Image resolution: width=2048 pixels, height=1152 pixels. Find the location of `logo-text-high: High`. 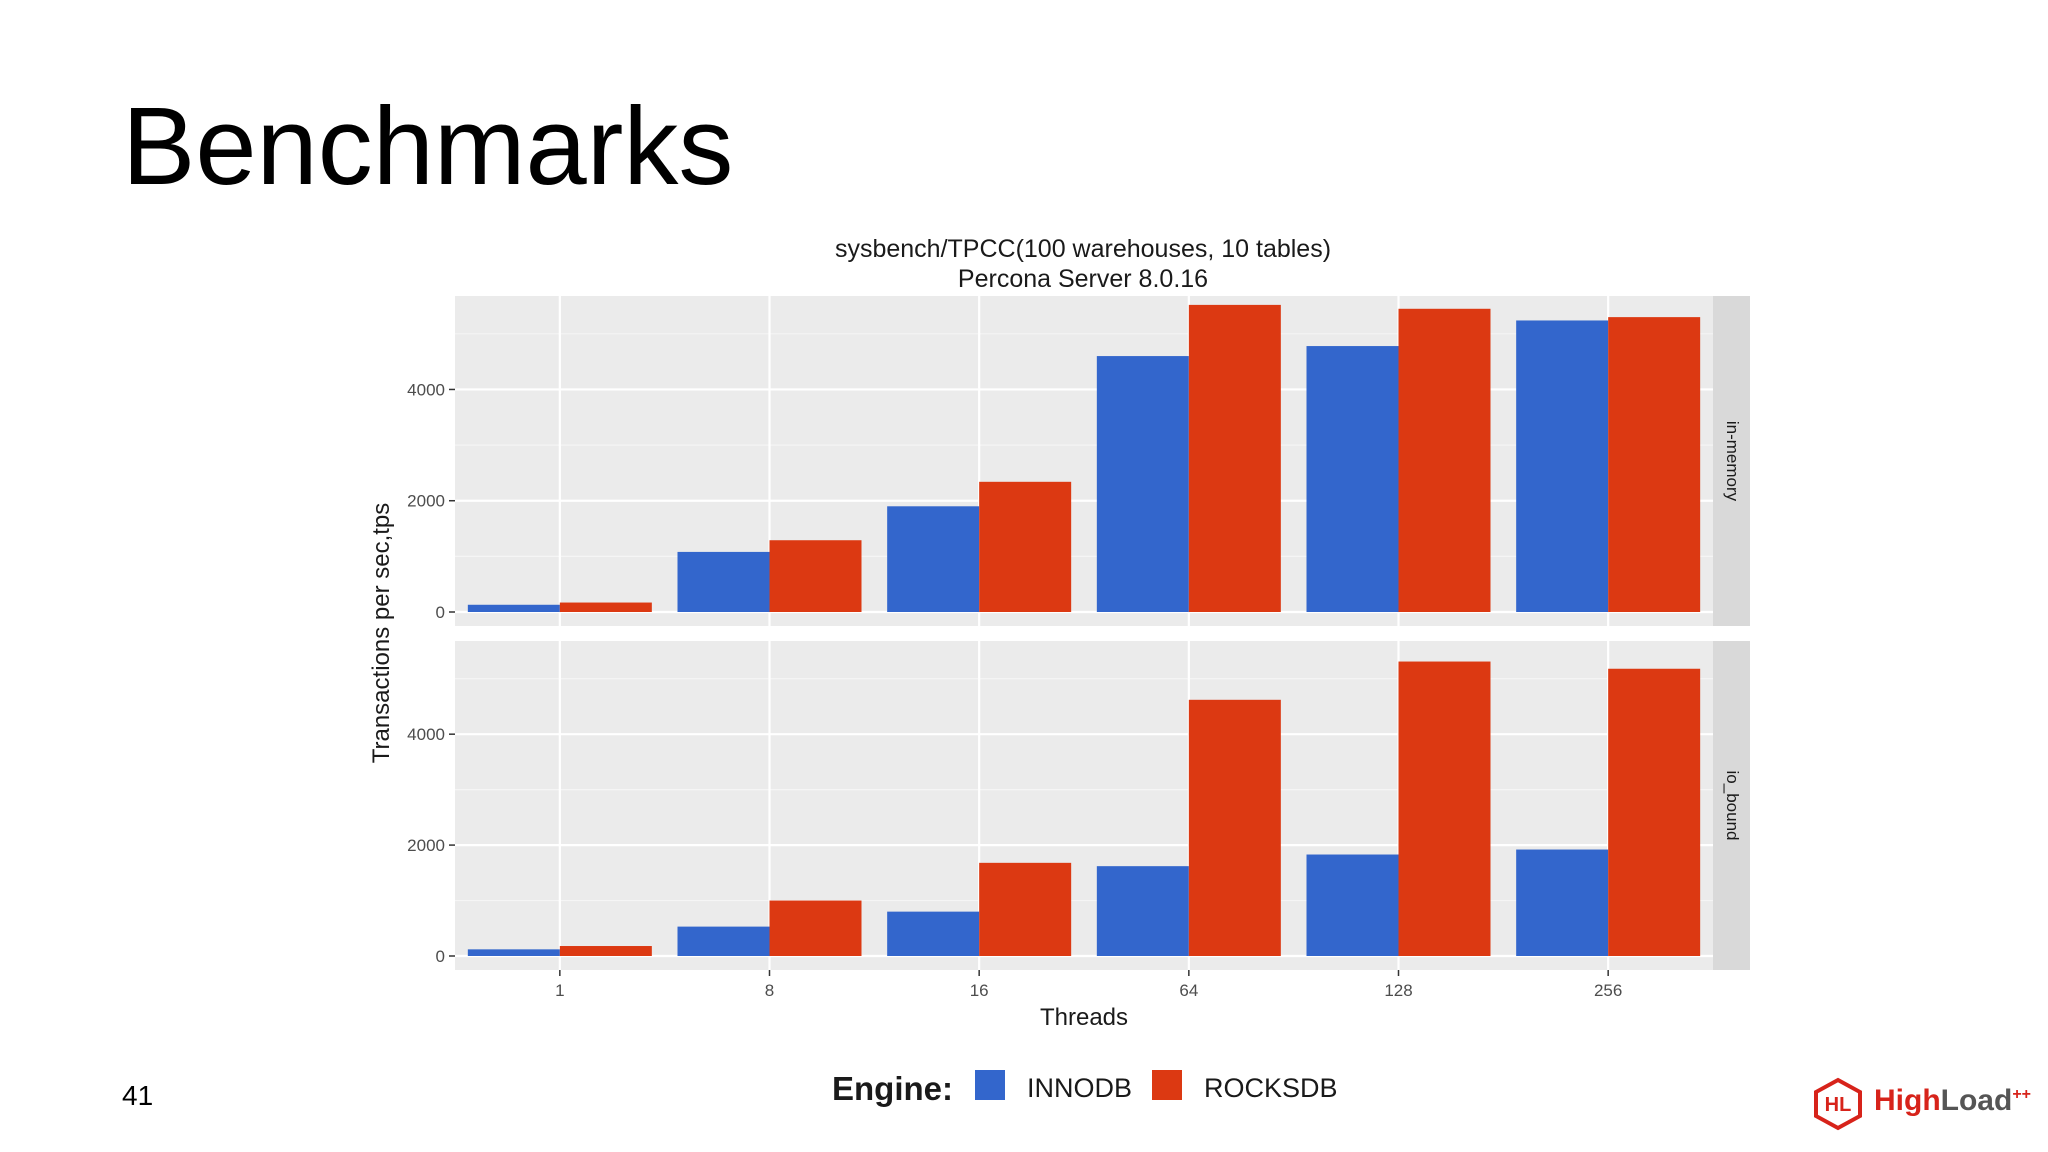

logo-text-high: High is located at coordinates (1907, 1100).